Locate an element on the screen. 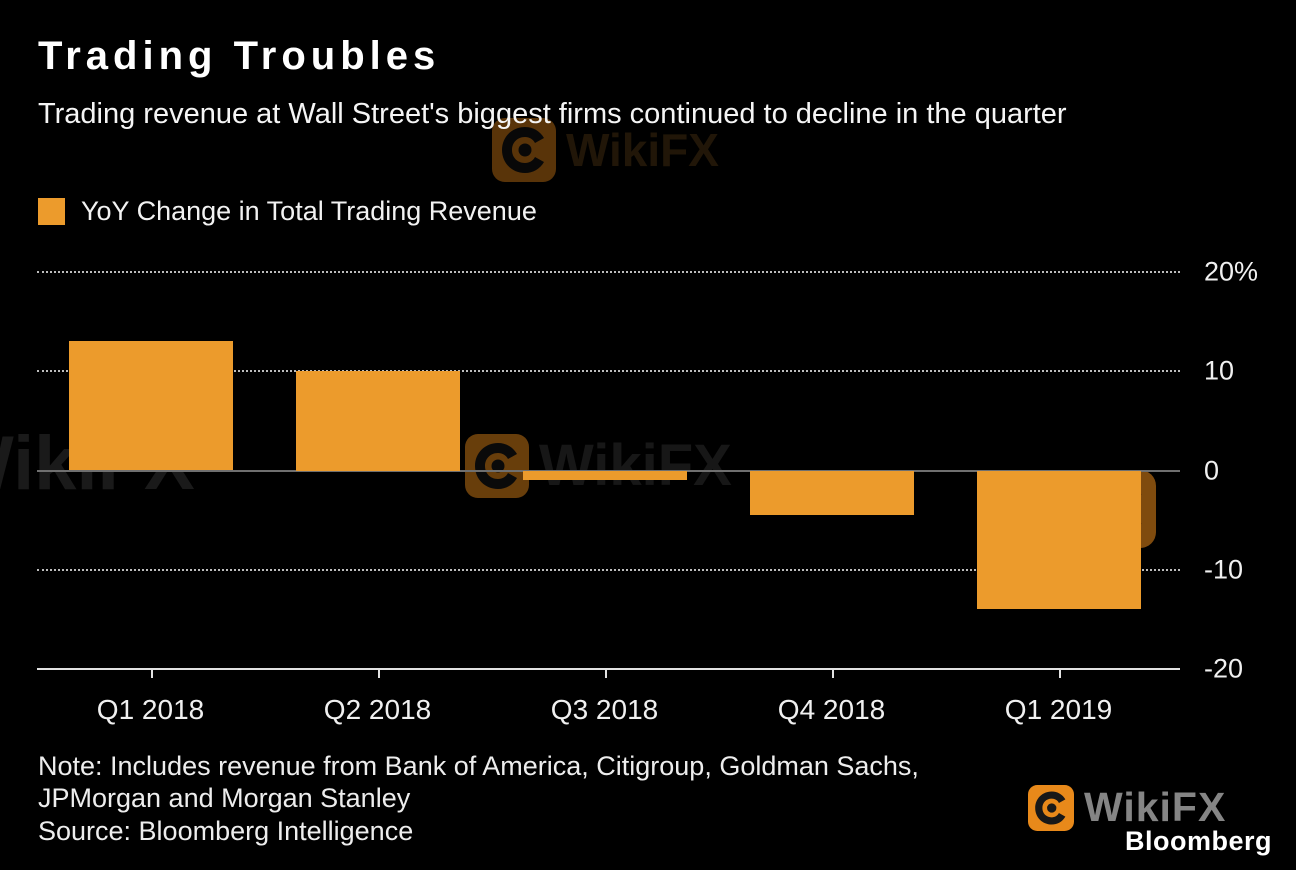 This screenshot has height=870, width=1296. x-axis-label: Q1 2019 is located at coordinates (1058, 709).